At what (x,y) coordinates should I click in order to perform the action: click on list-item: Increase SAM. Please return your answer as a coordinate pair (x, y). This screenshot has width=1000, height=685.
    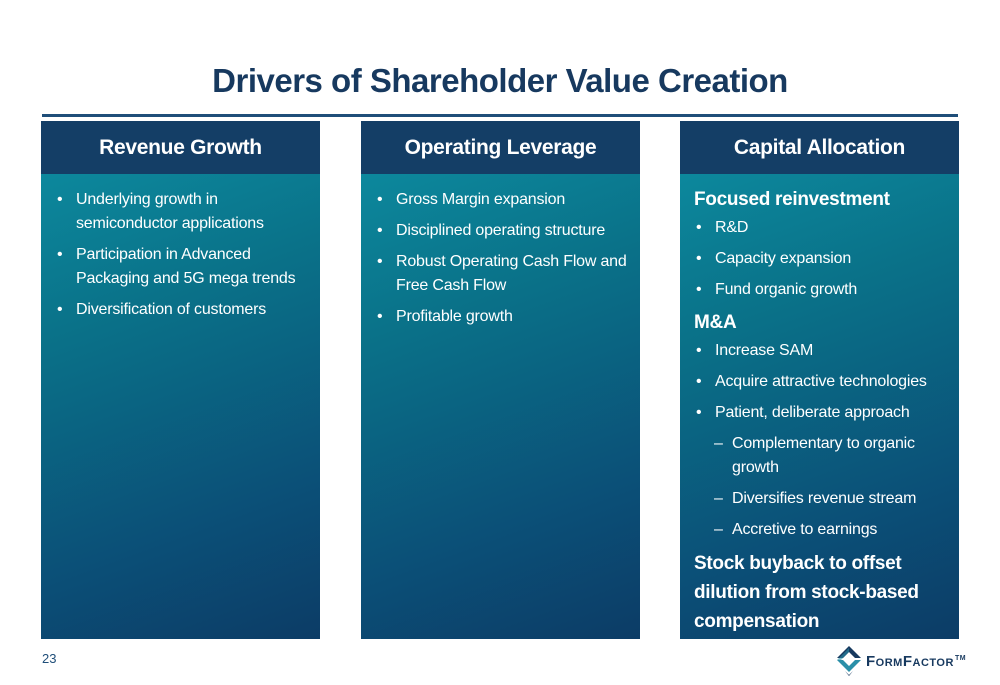
    Looking at the image, I should click on (822, 351).